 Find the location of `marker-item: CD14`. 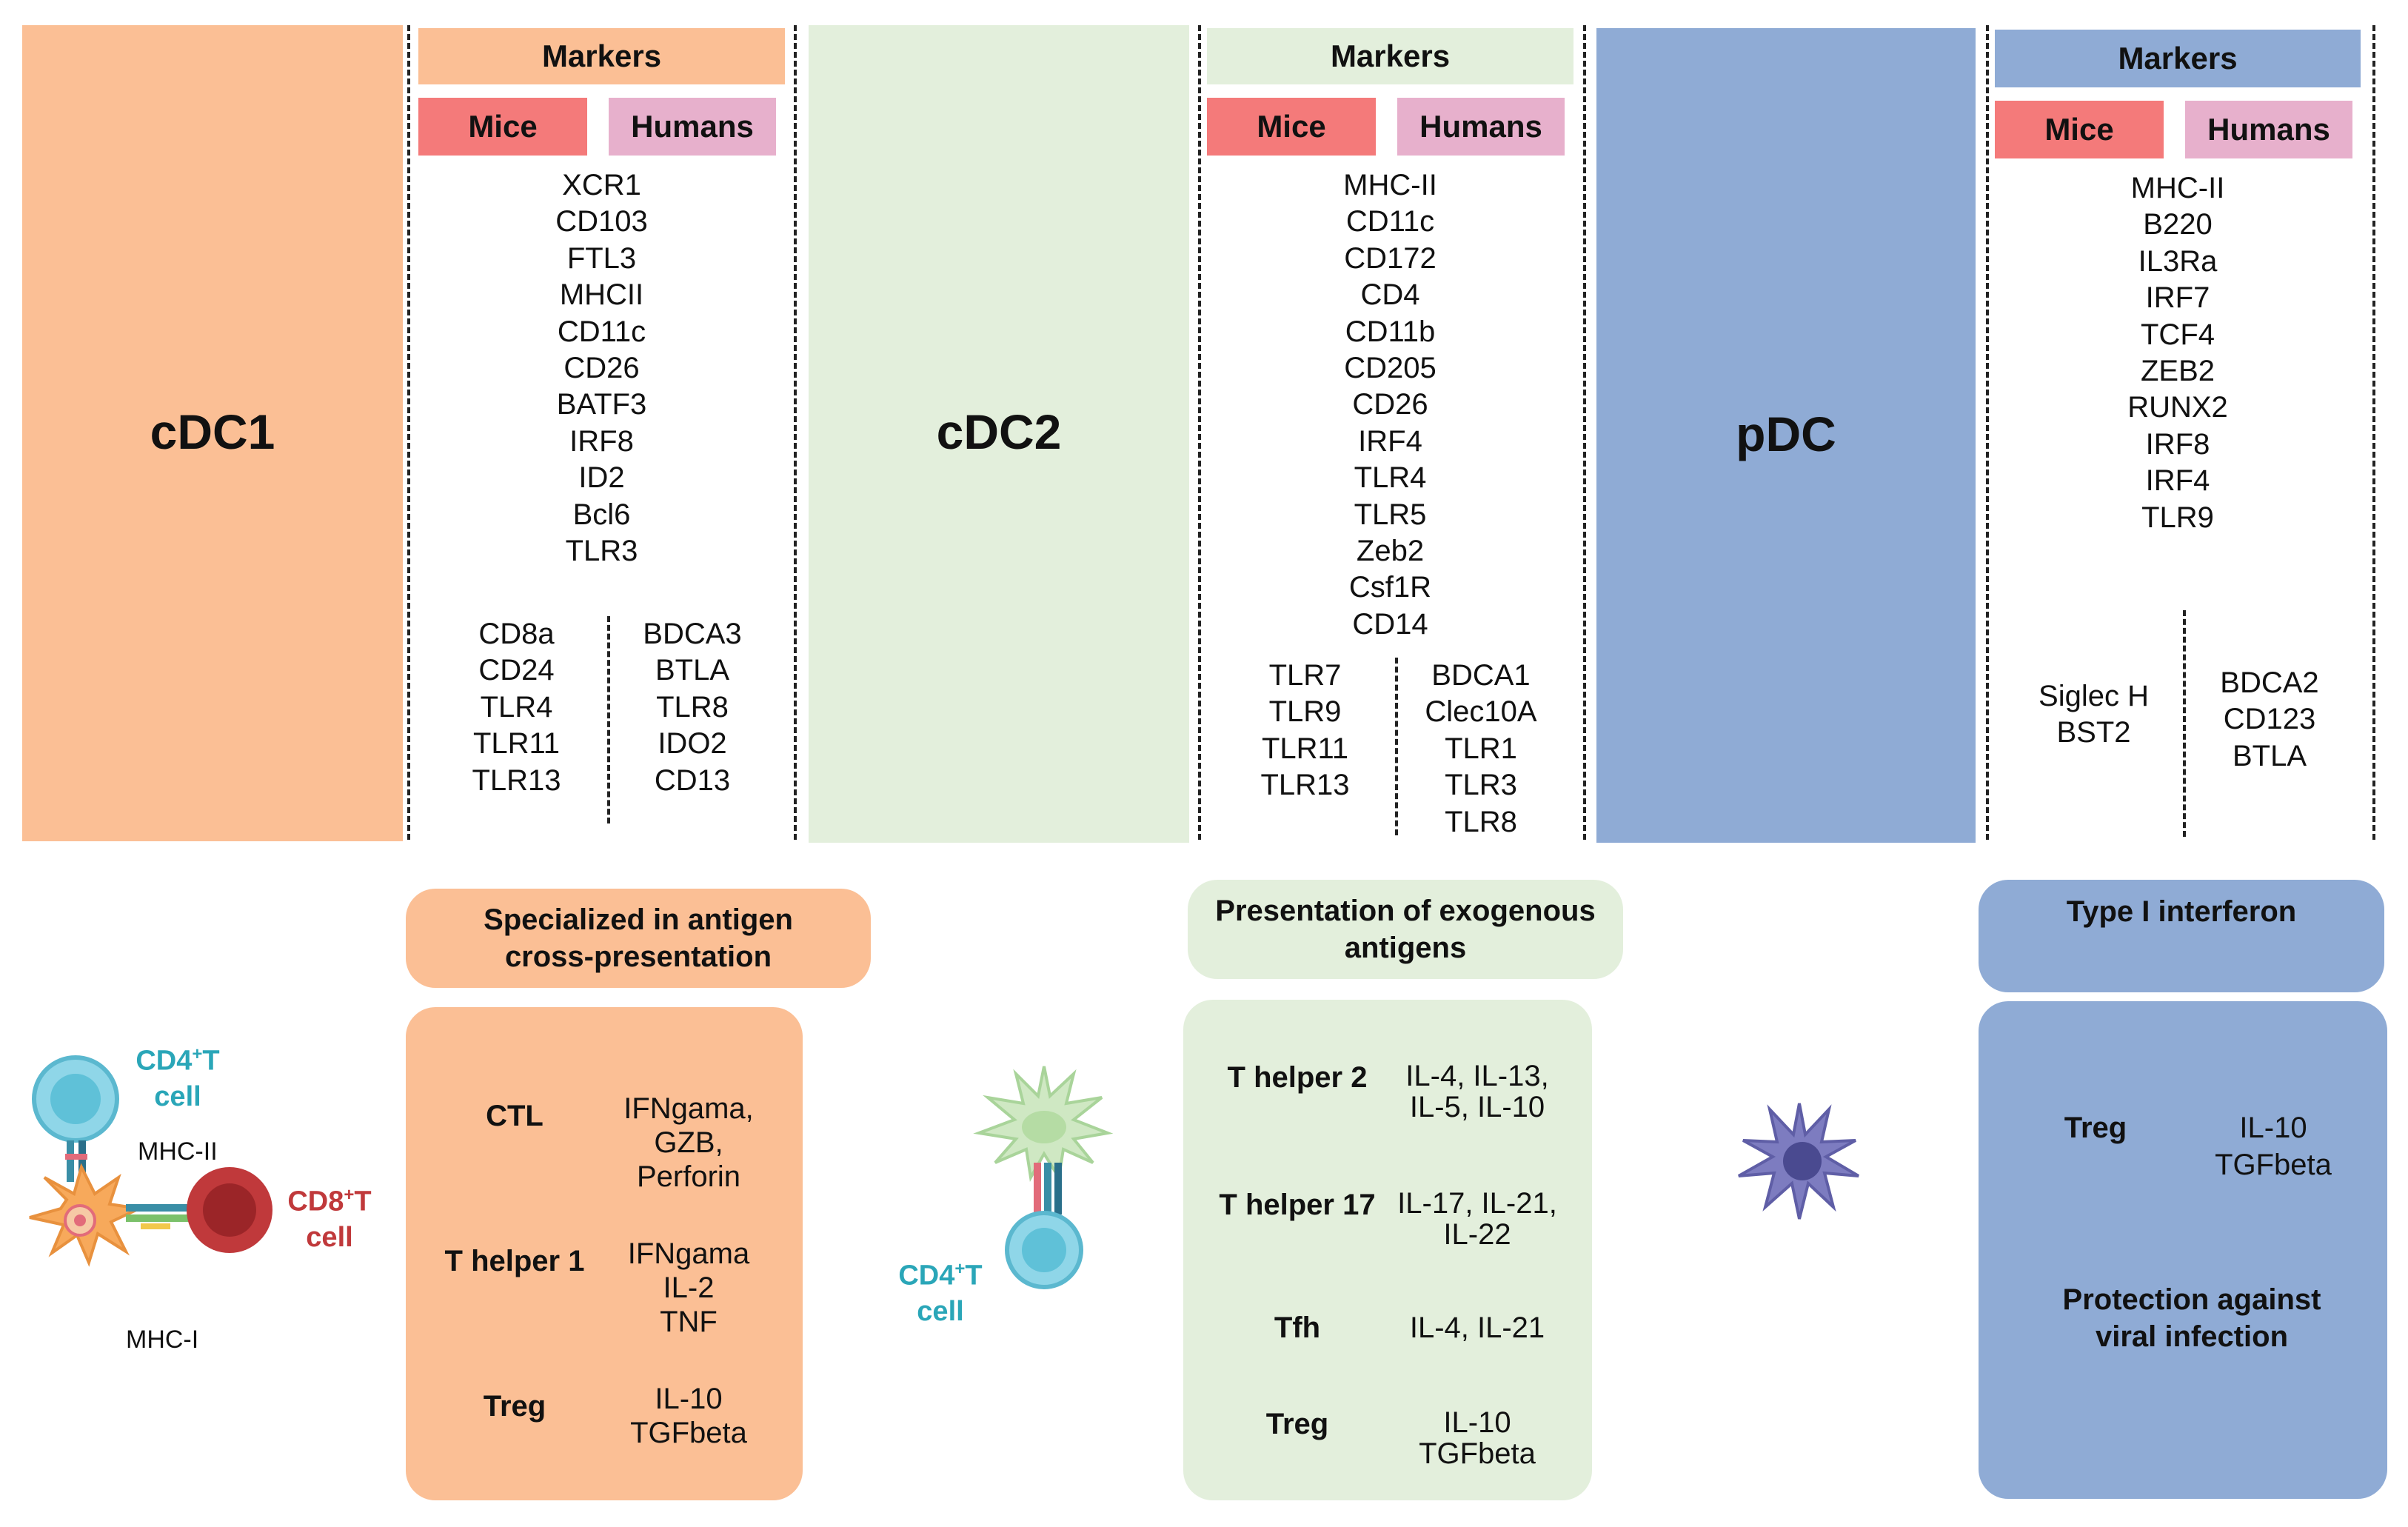

marker-item: CD14 is located at coordinates (1390, 624).